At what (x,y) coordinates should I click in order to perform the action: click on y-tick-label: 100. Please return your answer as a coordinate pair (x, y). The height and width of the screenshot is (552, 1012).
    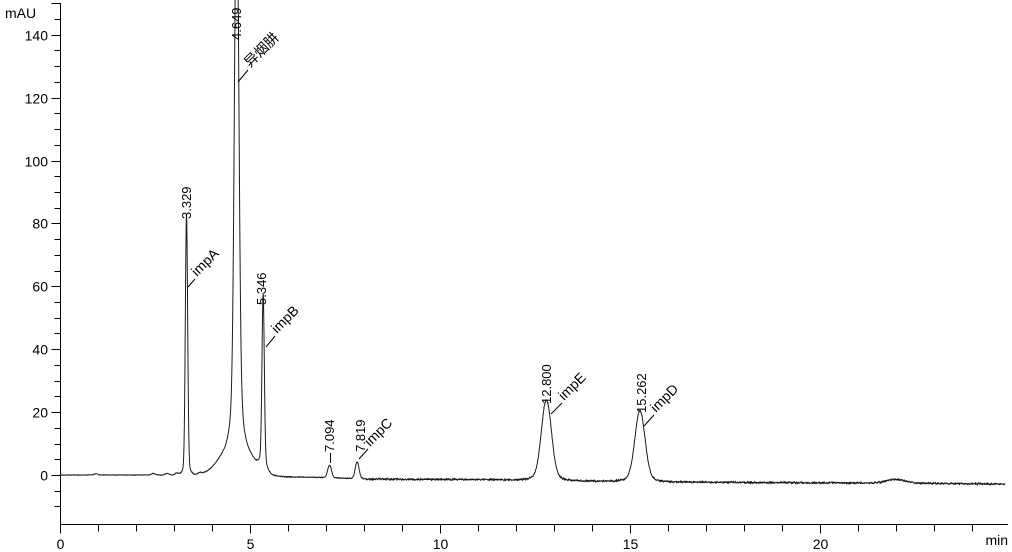
    Looking at the image, I should click on (37, 162).